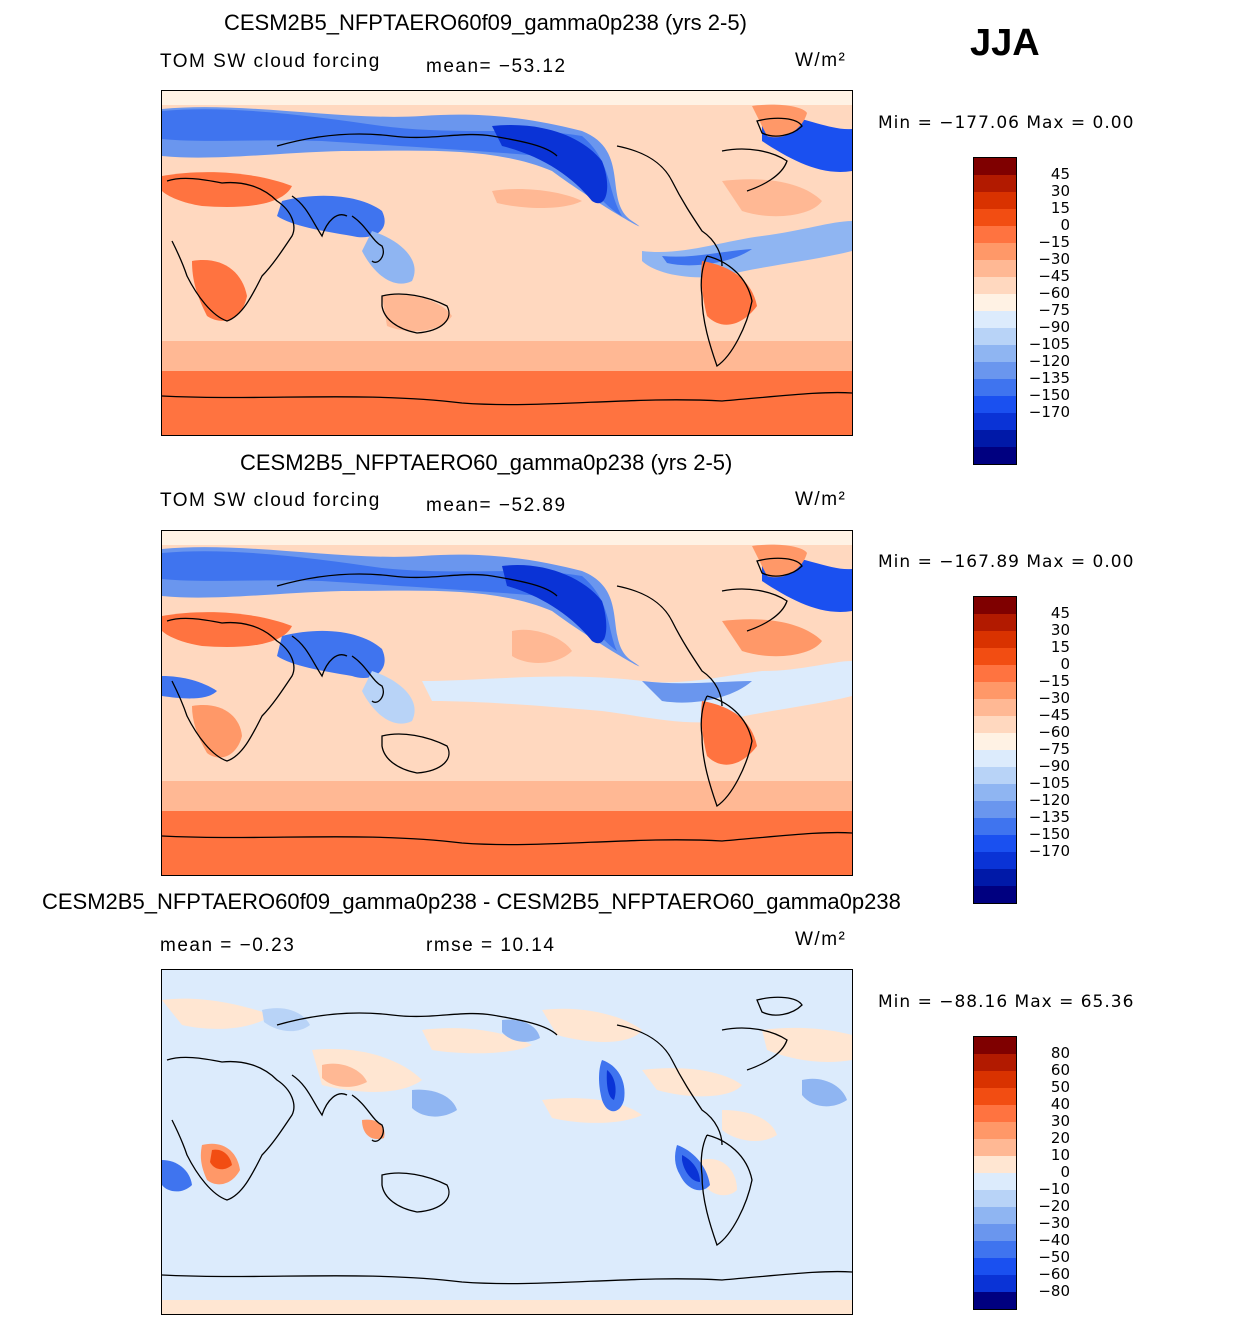  I want to click on colorbar-tick-label: −10, so click(1054, 1189).